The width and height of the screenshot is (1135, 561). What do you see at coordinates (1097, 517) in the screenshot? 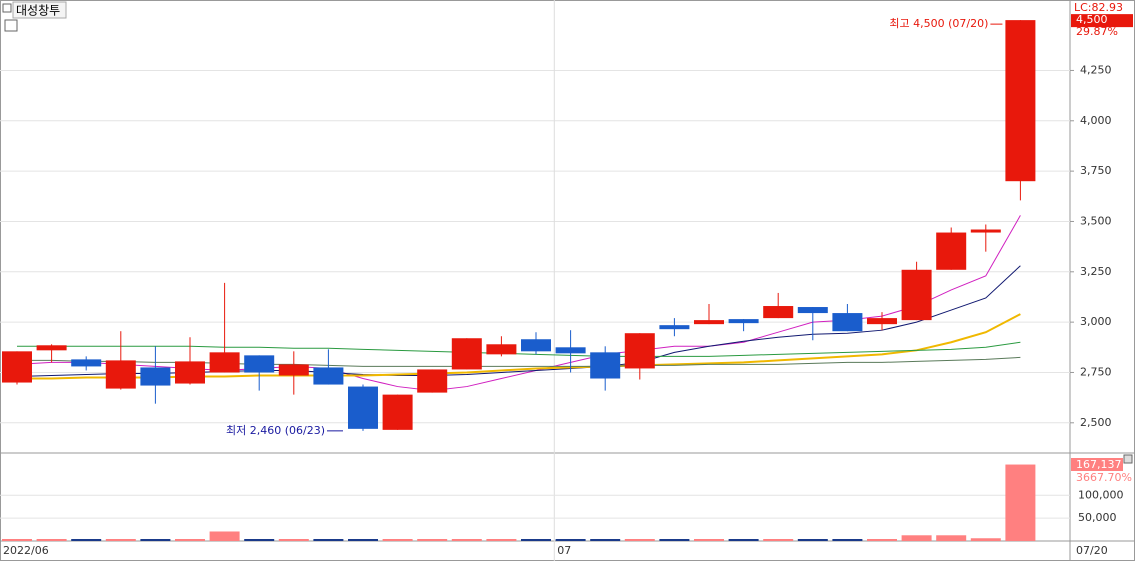
I see `y-tick-label: 50,000` at bounding box center [1097, 517].